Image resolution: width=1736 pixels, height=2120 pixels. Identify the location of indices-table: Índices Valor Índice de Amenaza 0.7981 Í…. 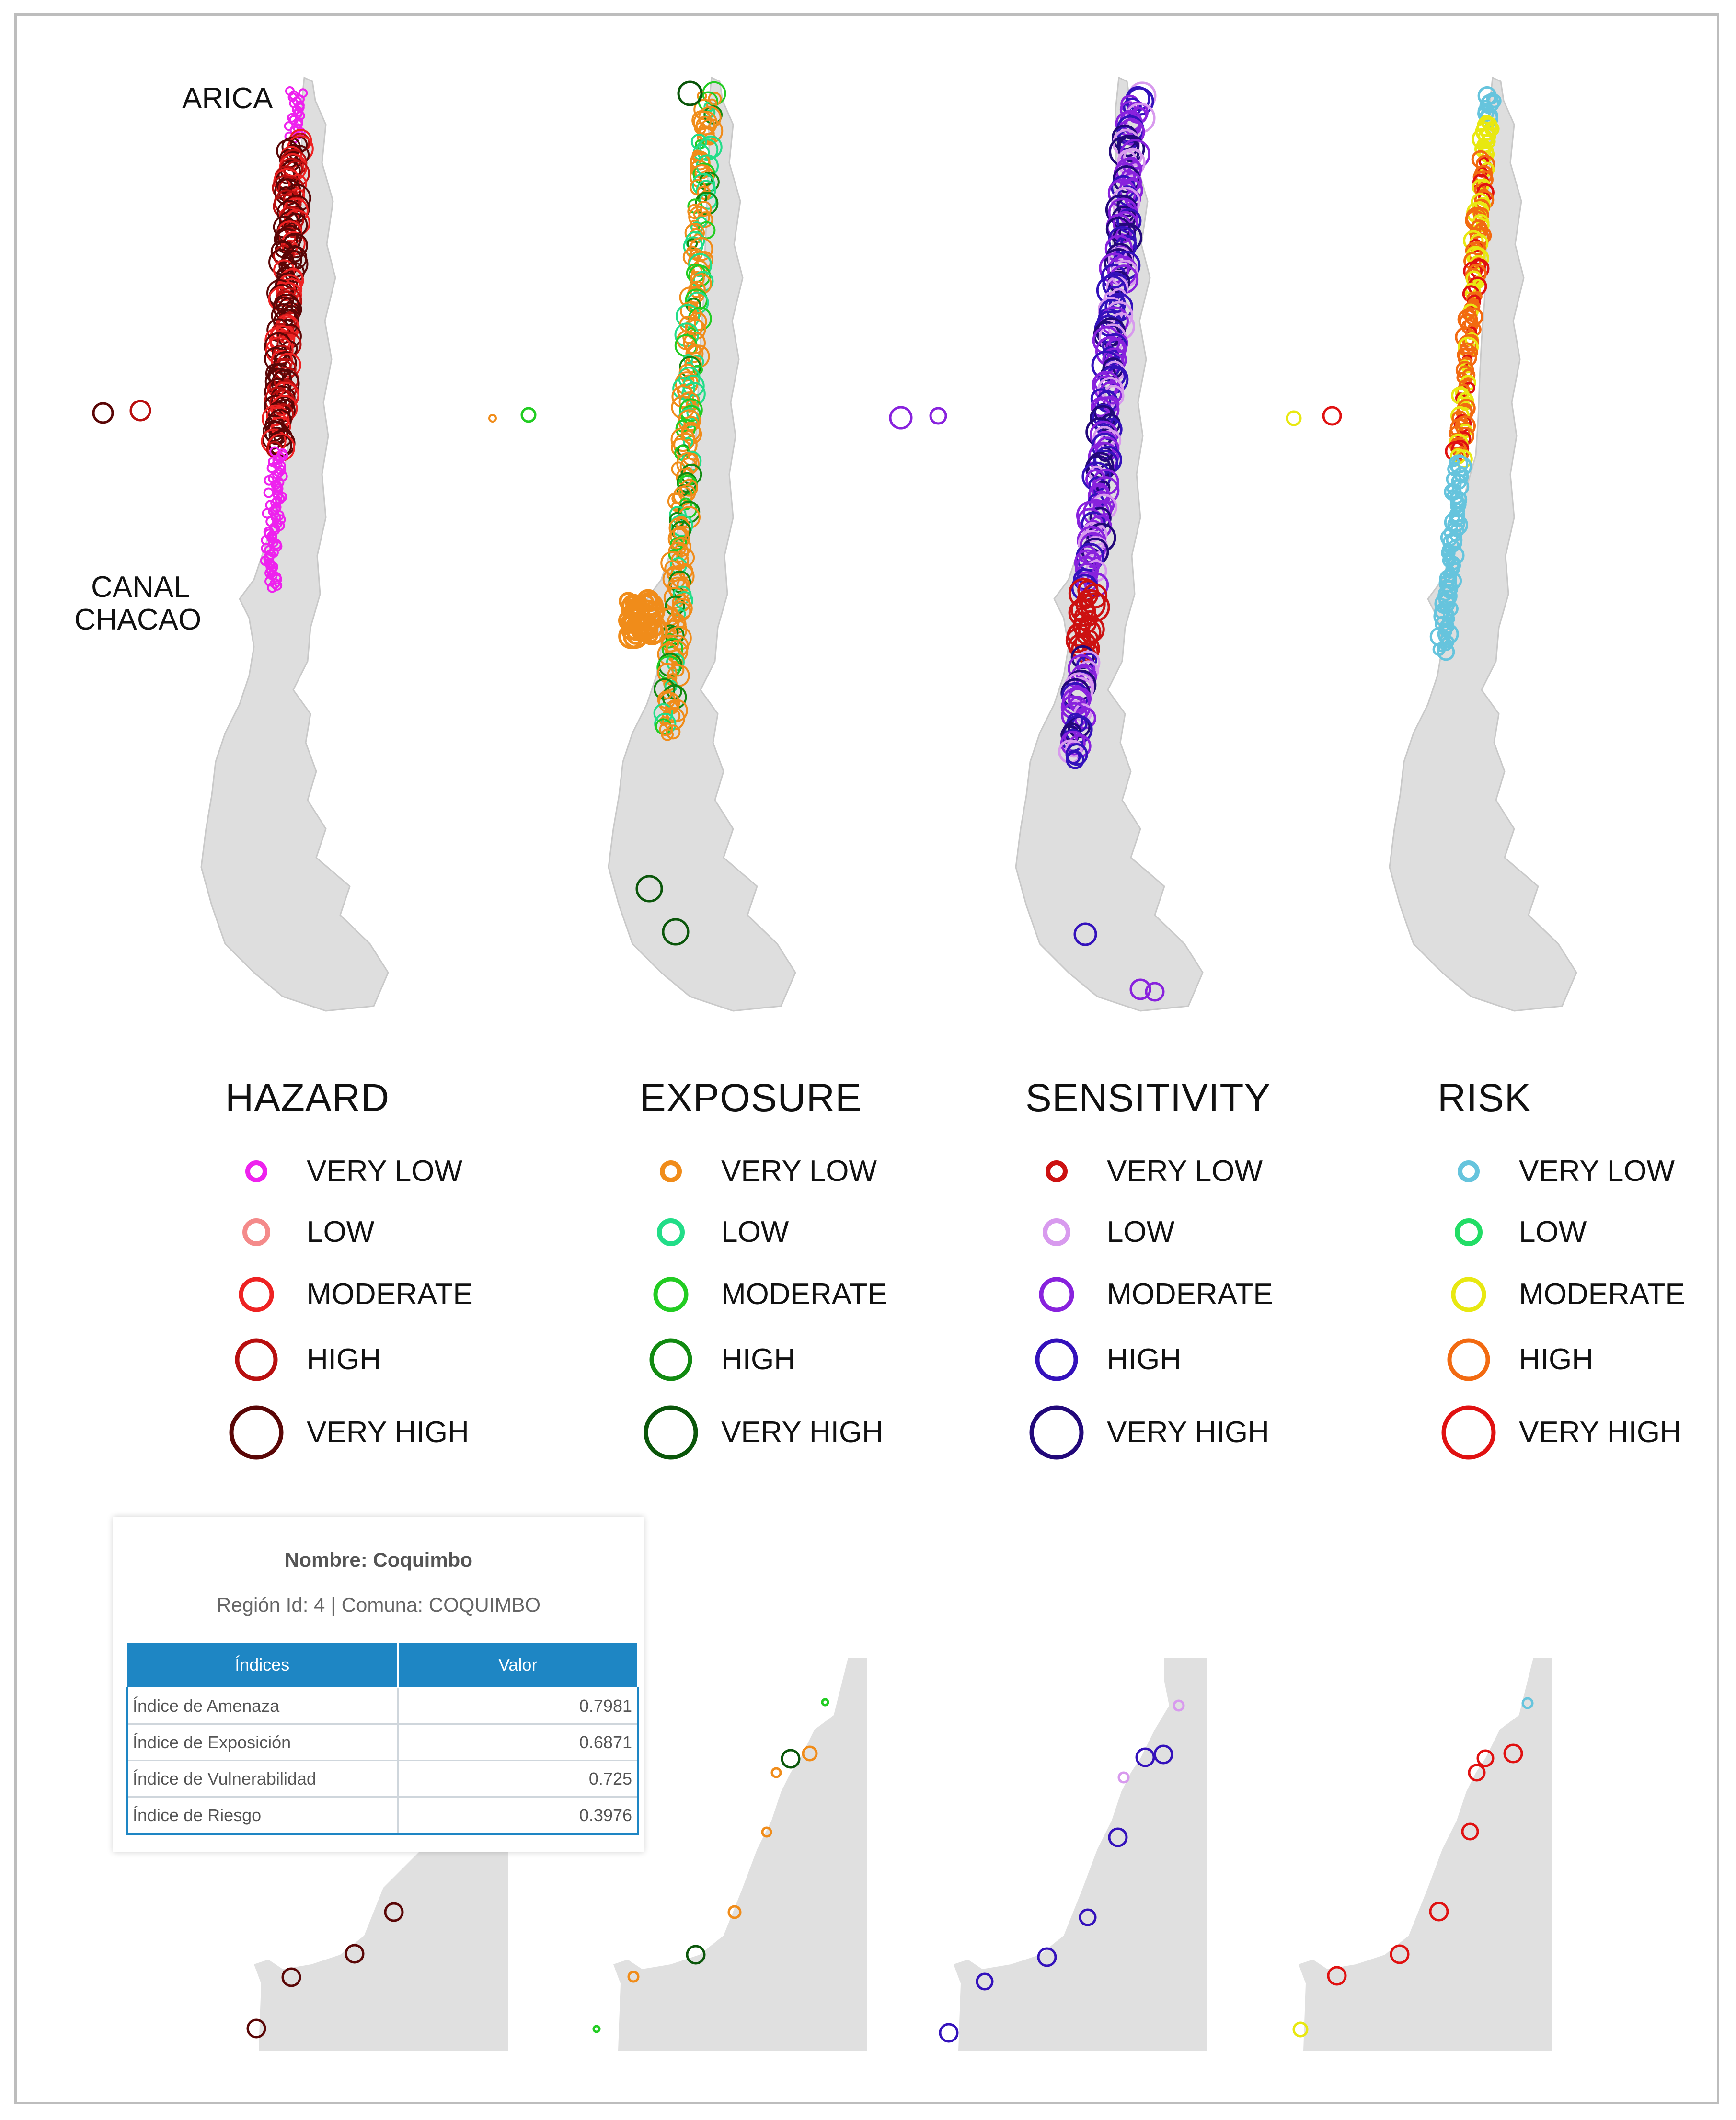
(383, 1738).